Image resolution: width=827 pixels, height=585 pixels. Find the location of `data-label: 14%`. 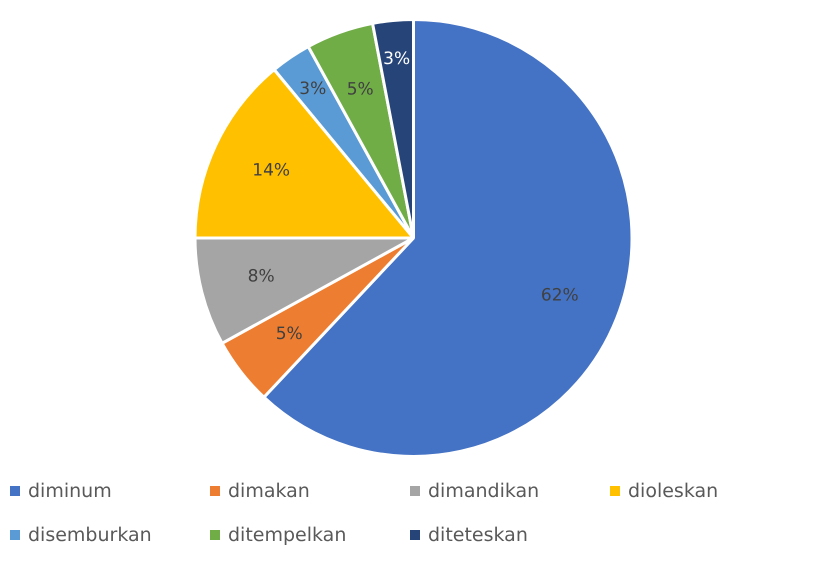

data-label: 14% is located at coordinates (271, 170).